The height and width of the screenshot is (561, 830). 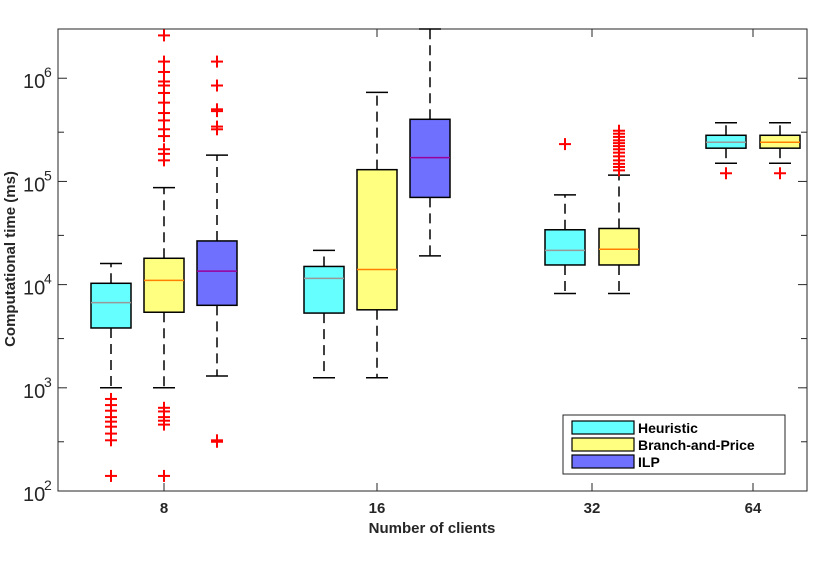 I want to click on y-tick-label: 10², so click(x=37, y=491).